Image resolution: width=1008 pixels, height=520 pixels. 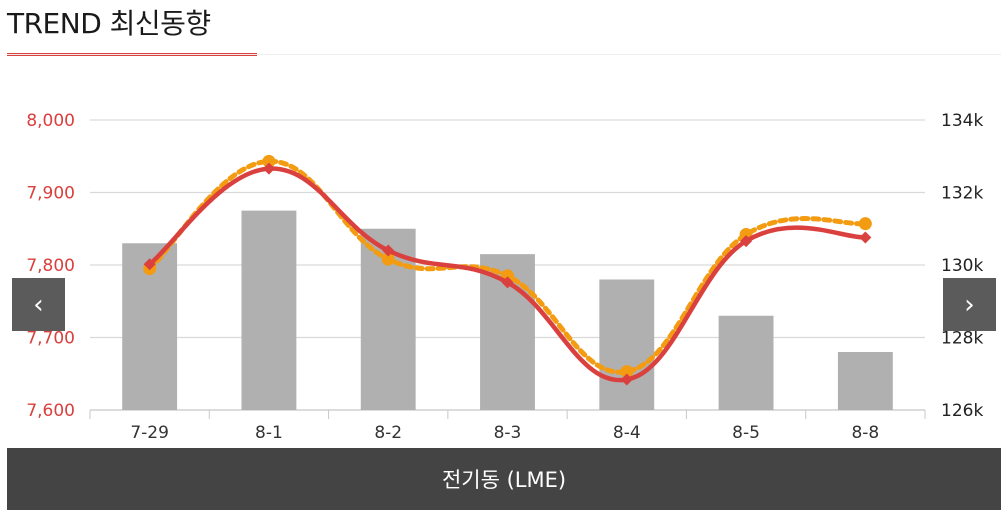 What do you see at coordinates (504, 54) in the screenshot?
I see `title-divider` at bounding box center [504, 54].